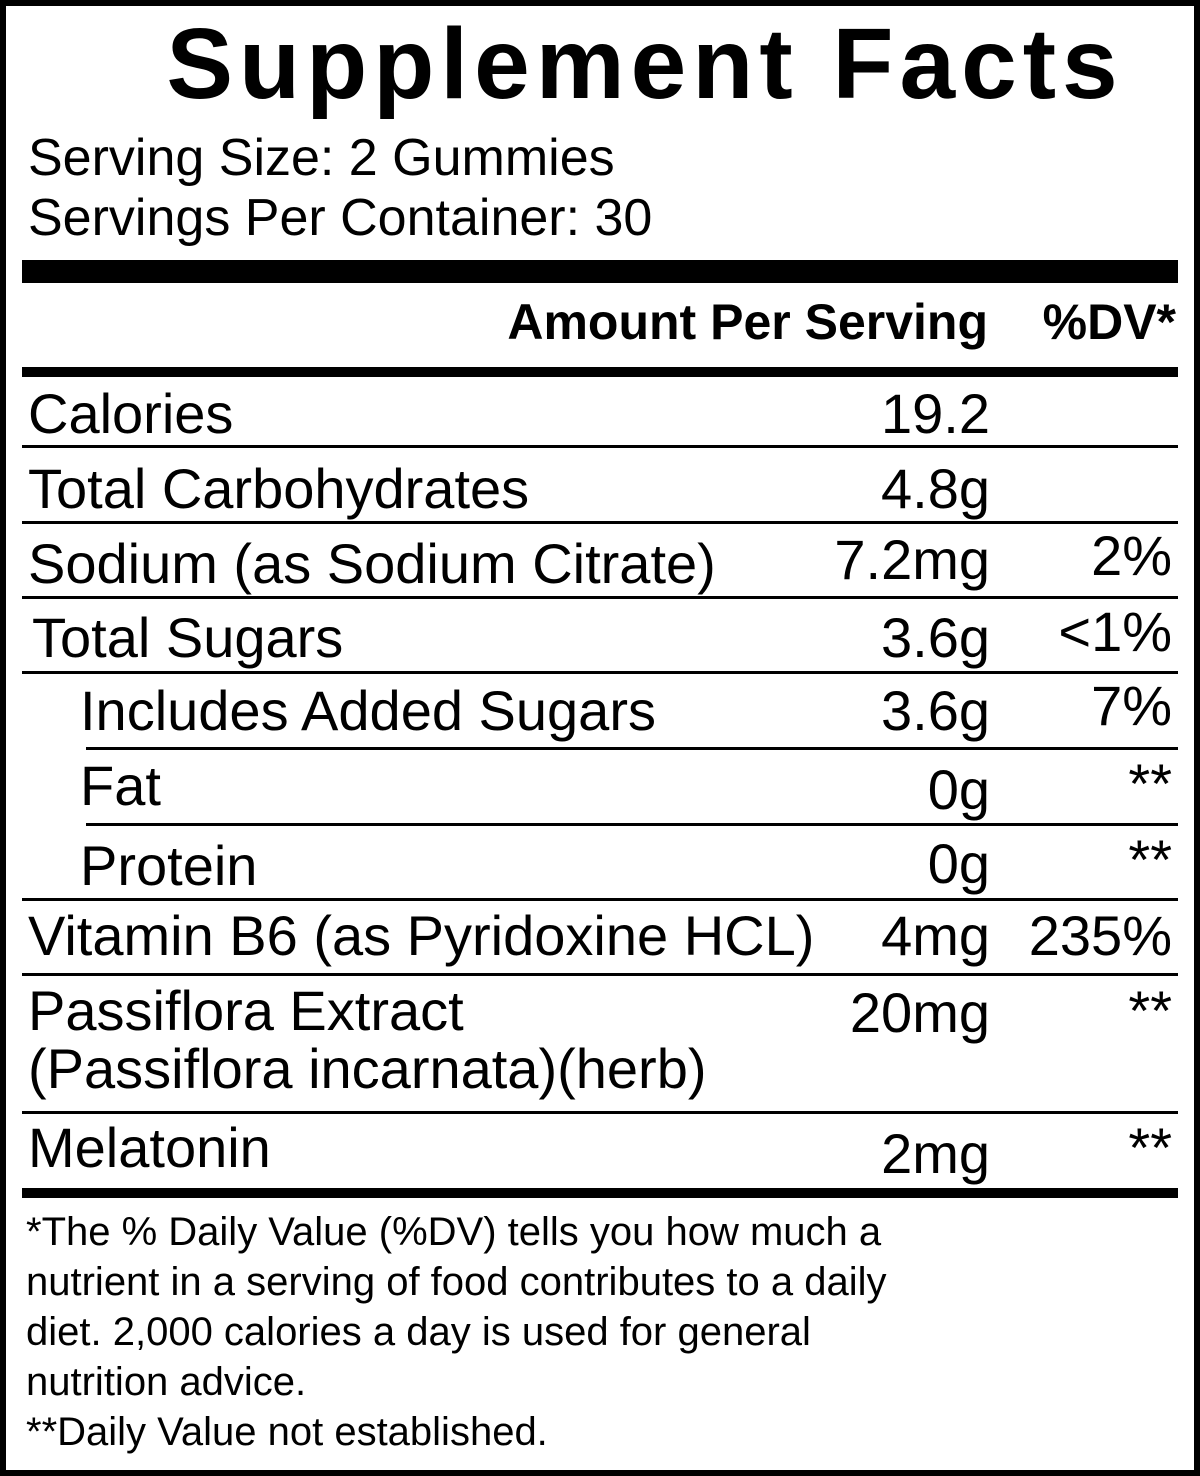  What do you see at coordinates (120, 785) in the screenshot?
I see `nutrient-label: Fat` at bounding box center [120, 785].